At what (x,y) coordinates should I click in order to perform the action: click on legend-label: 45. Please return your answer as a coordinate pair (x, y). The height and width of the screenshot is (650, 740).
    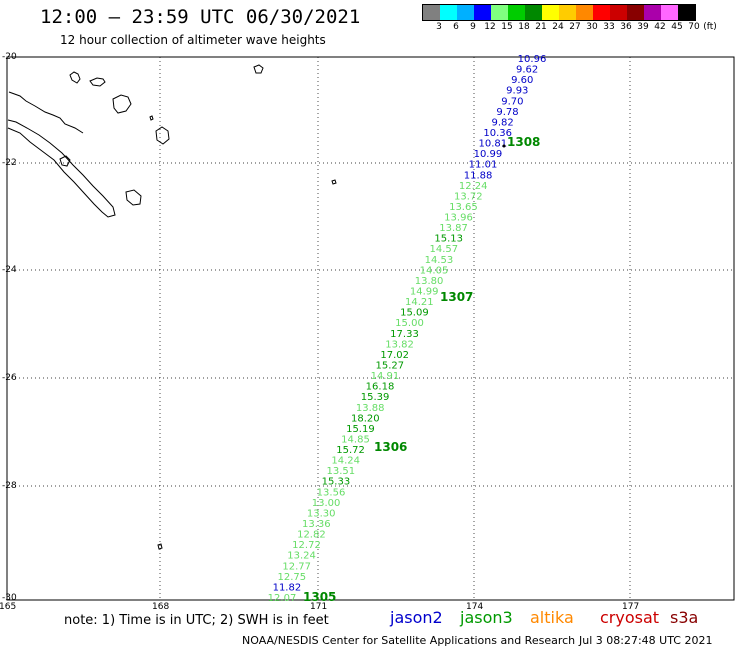
    Looking at the image, I should click on (677, 27).